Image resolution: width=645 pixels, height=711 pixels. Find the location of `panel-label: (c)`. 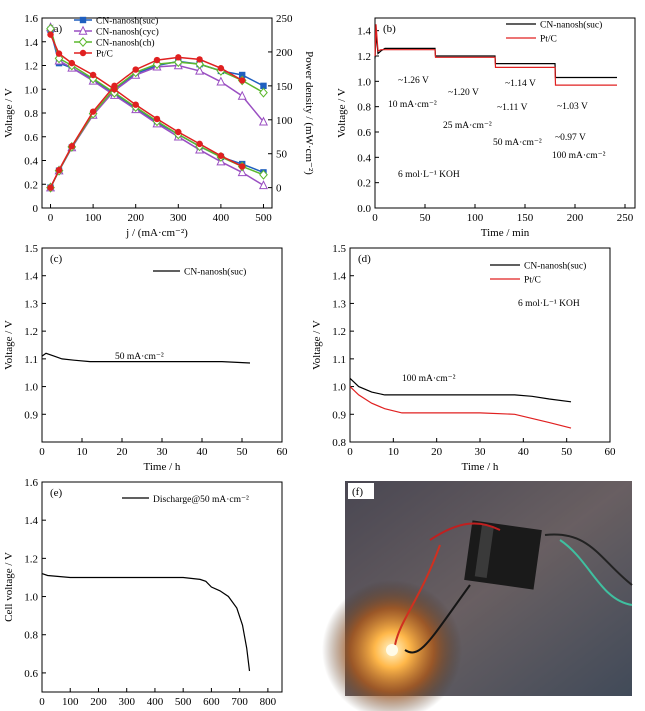

panel-label: (c) is located at coordinates (56, 259).